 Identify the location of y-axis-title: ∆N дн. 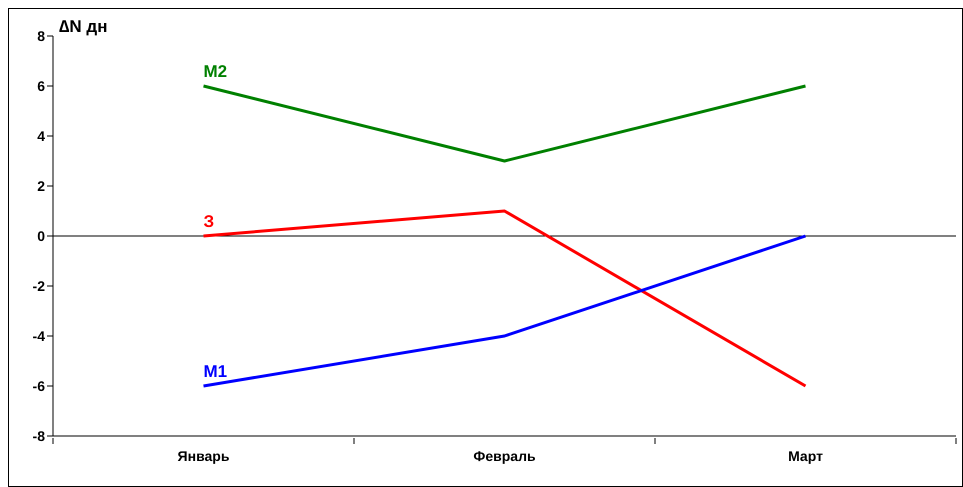
(83, 26).